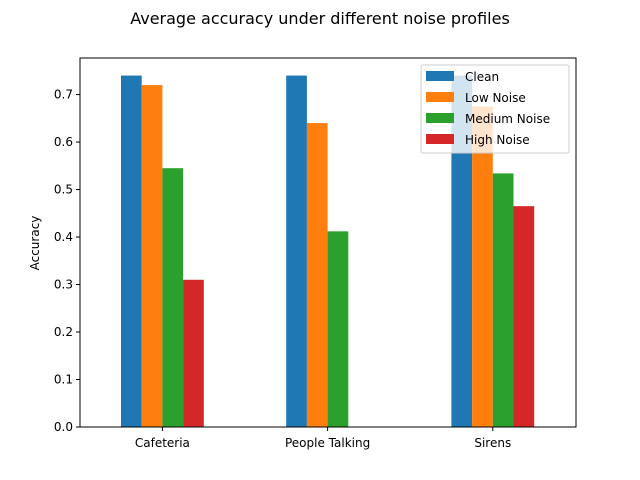  What do you see at coordinates (63, 95) in the screenshot?
I see `y-tick-label: 0.7` at bounding box center [63, 95].